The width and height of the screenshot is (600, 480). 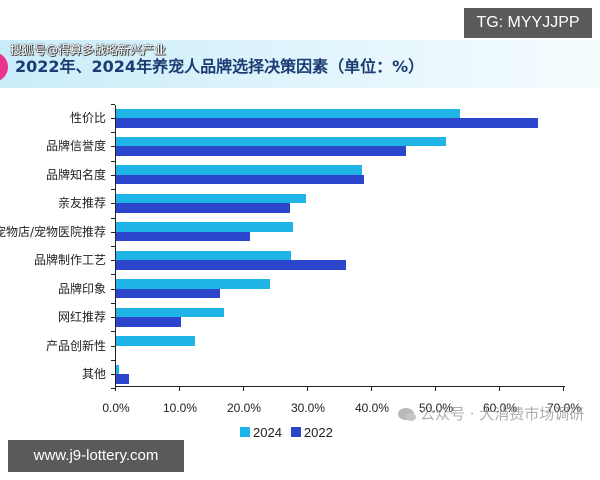 I want to click on x-tick-label: 10.0%, so click(x=180, y=408).